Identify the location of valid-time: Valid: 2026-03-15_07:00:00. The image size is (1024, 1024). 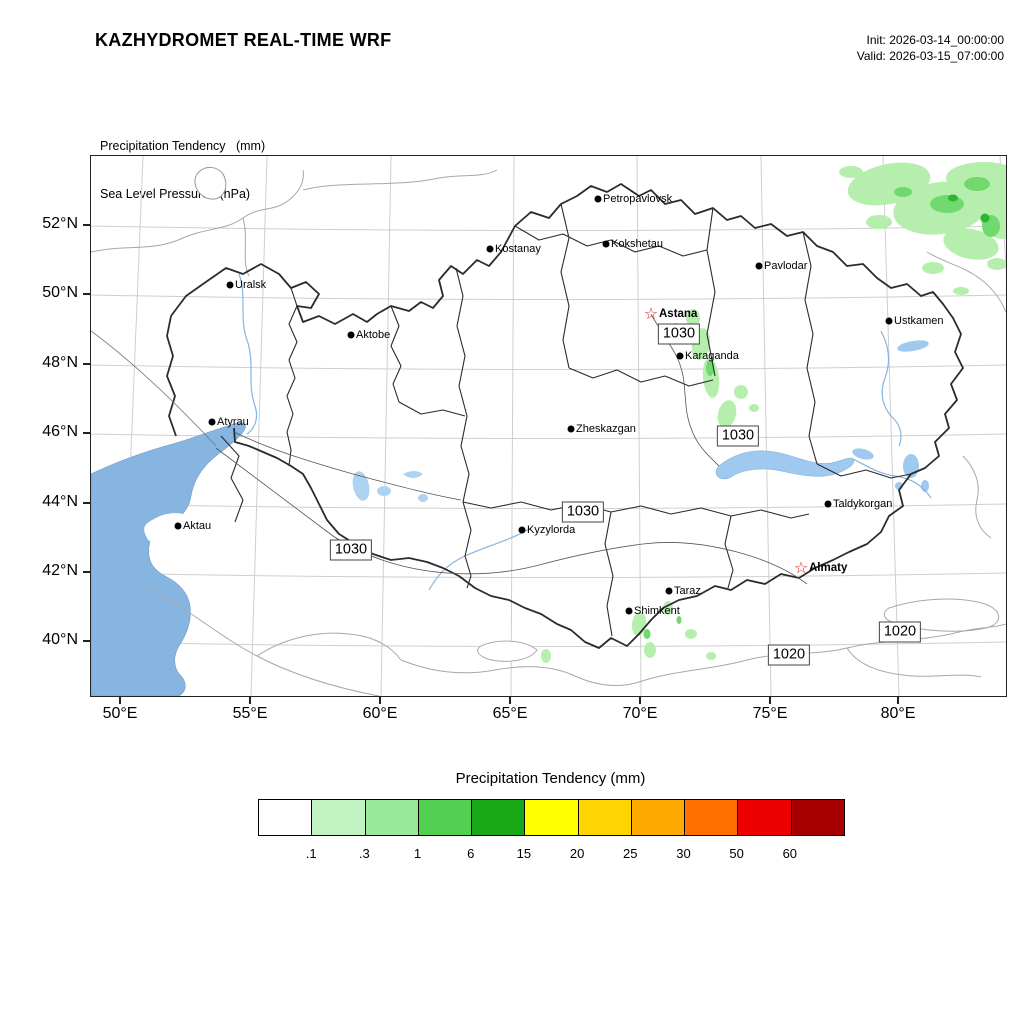
(930, 56).